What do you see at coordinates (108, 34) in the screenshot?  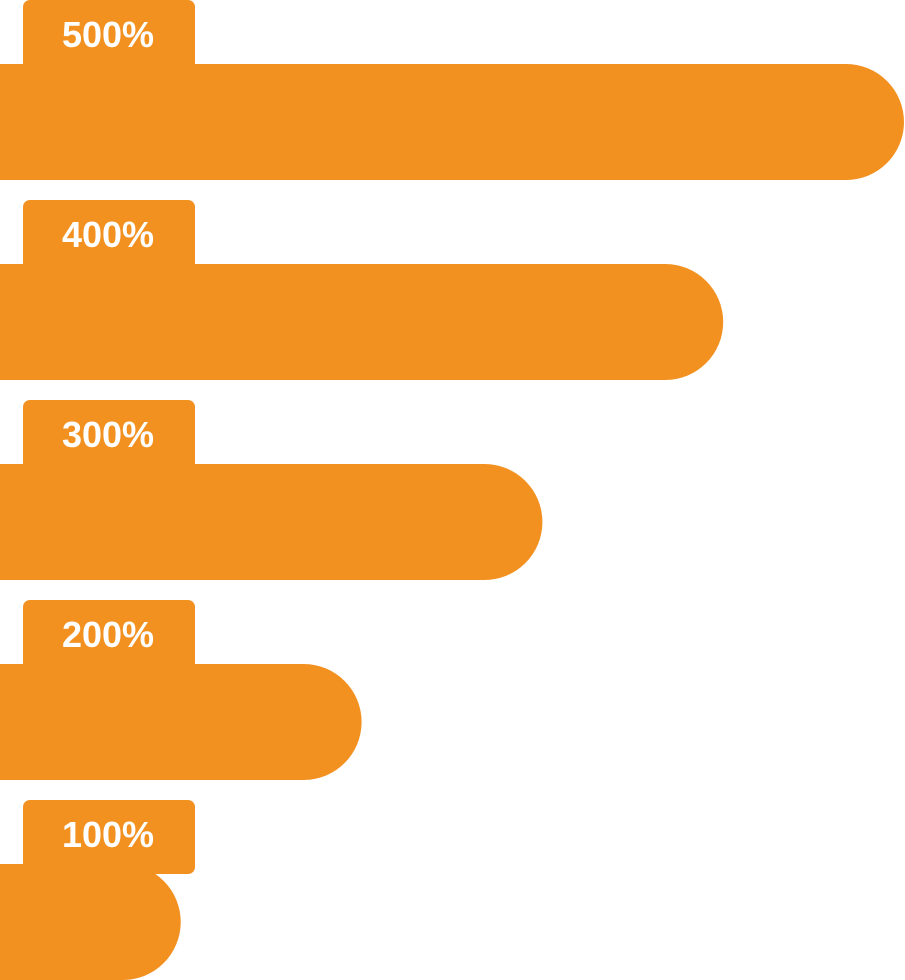 I see `bar-label: 500%` at bounding box center [108, 34].